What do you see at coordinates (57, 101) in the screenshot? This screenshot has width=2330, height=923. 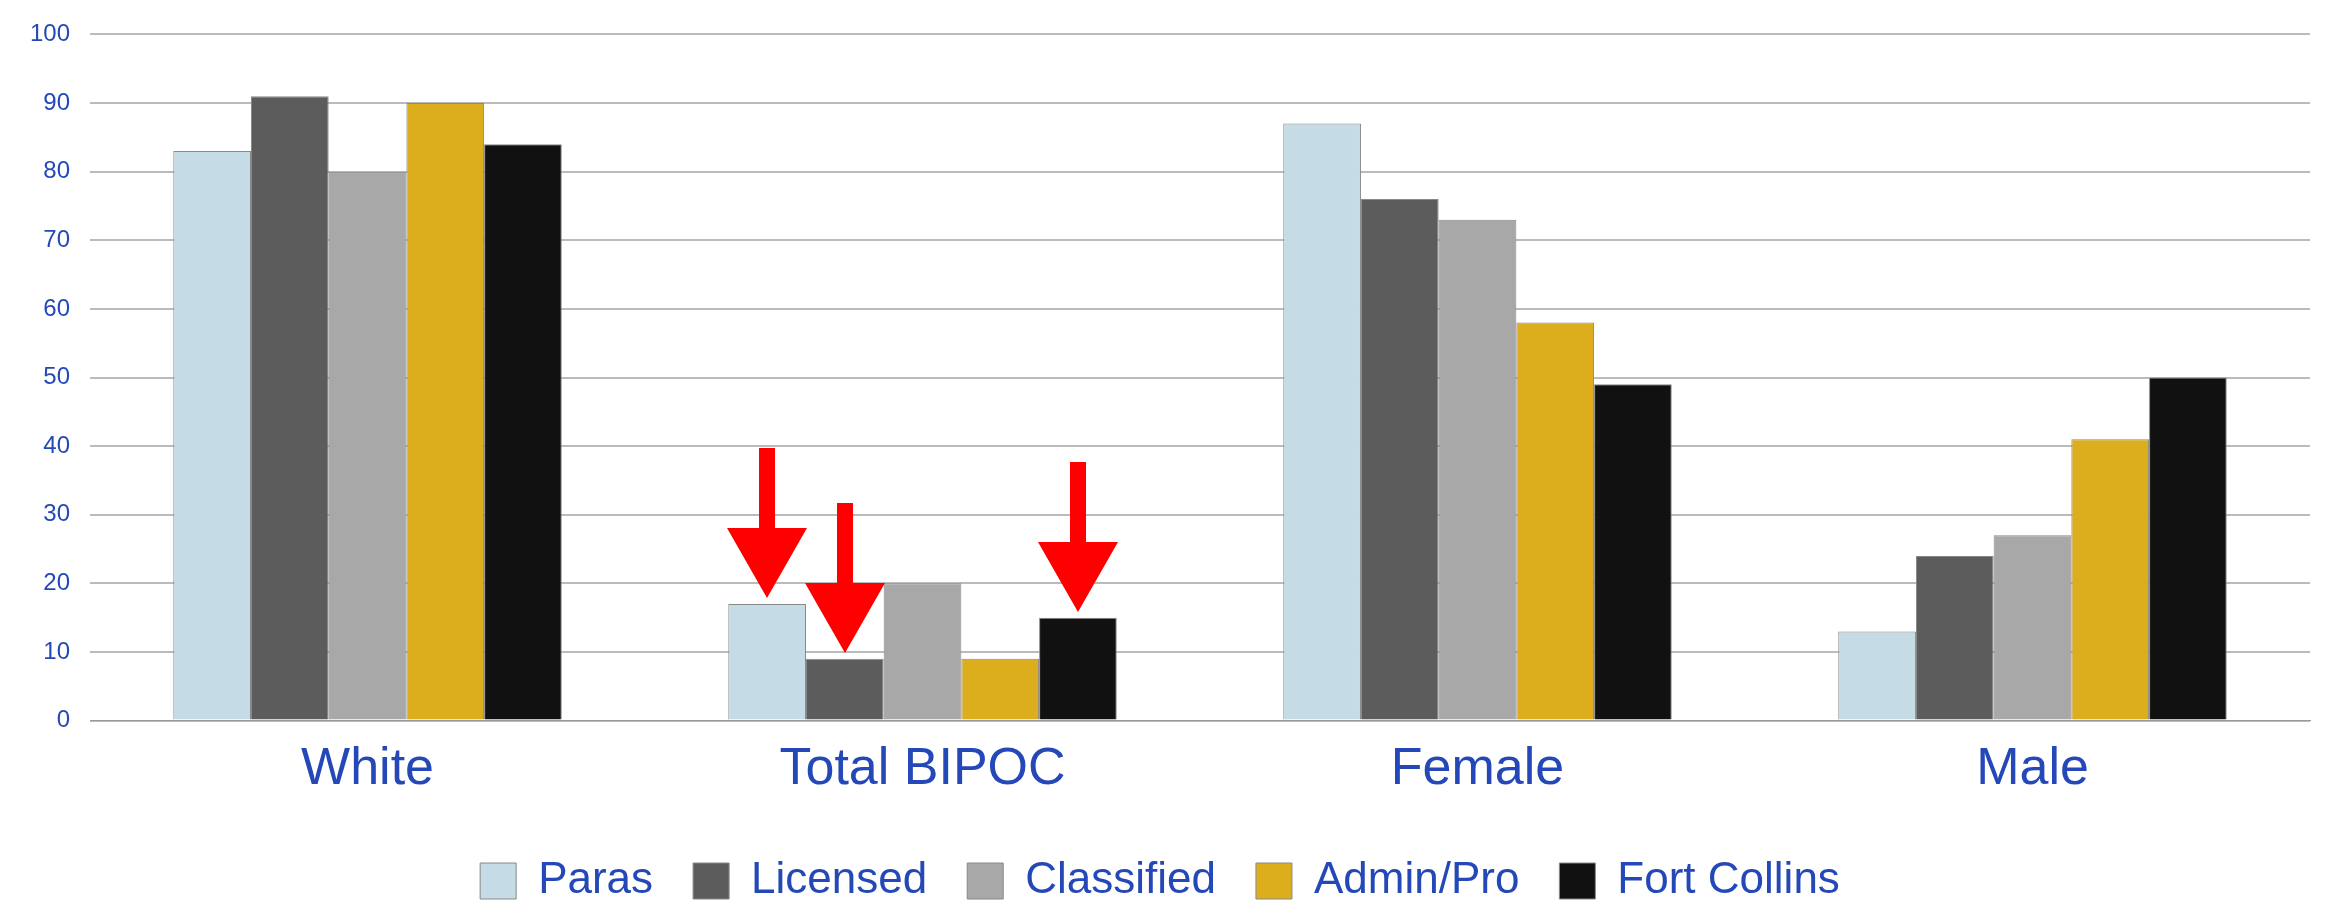 I see `y-tick-label: 90` at bounding box center [57, 101].